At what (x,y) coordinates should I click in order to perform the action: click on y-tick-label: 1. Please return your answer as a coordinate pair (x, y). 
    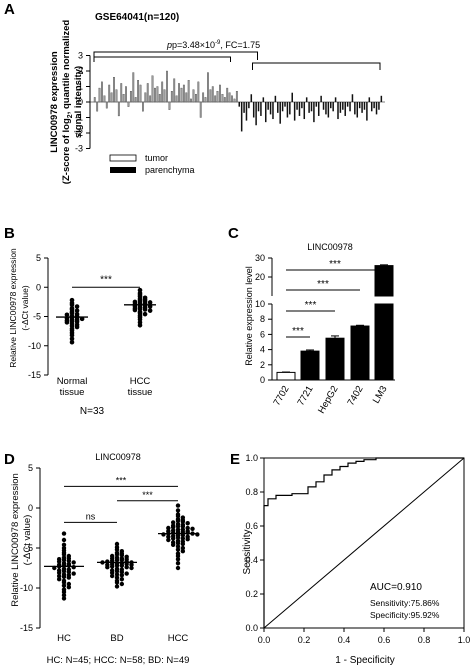
    Looking at the image, I should click on (80, 87).